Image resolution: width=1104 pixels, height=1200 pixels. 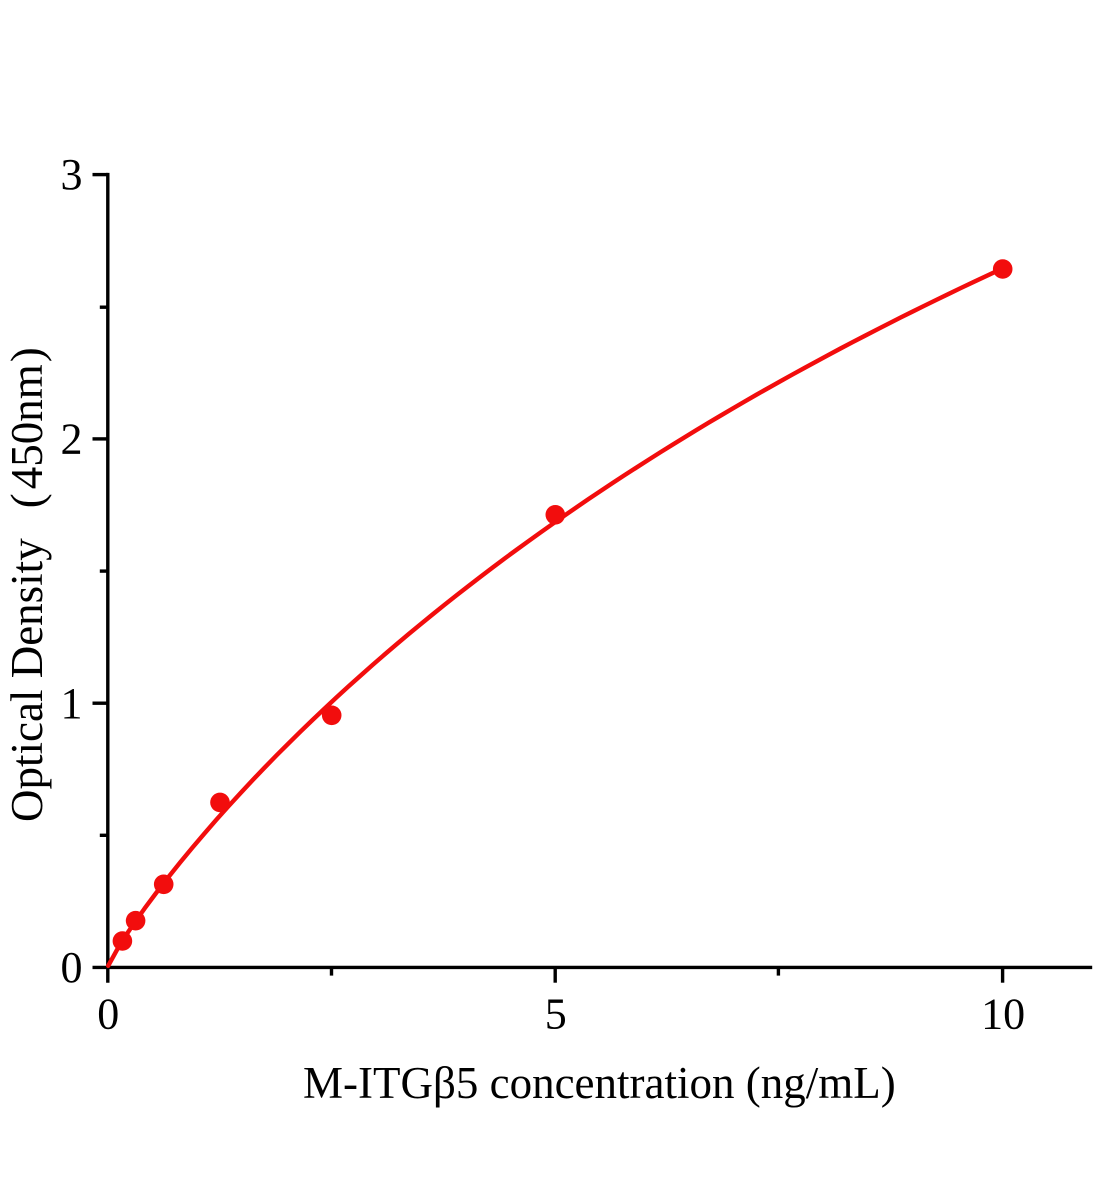 I want to click on svg-text: 1, so click(x=72, y=703).